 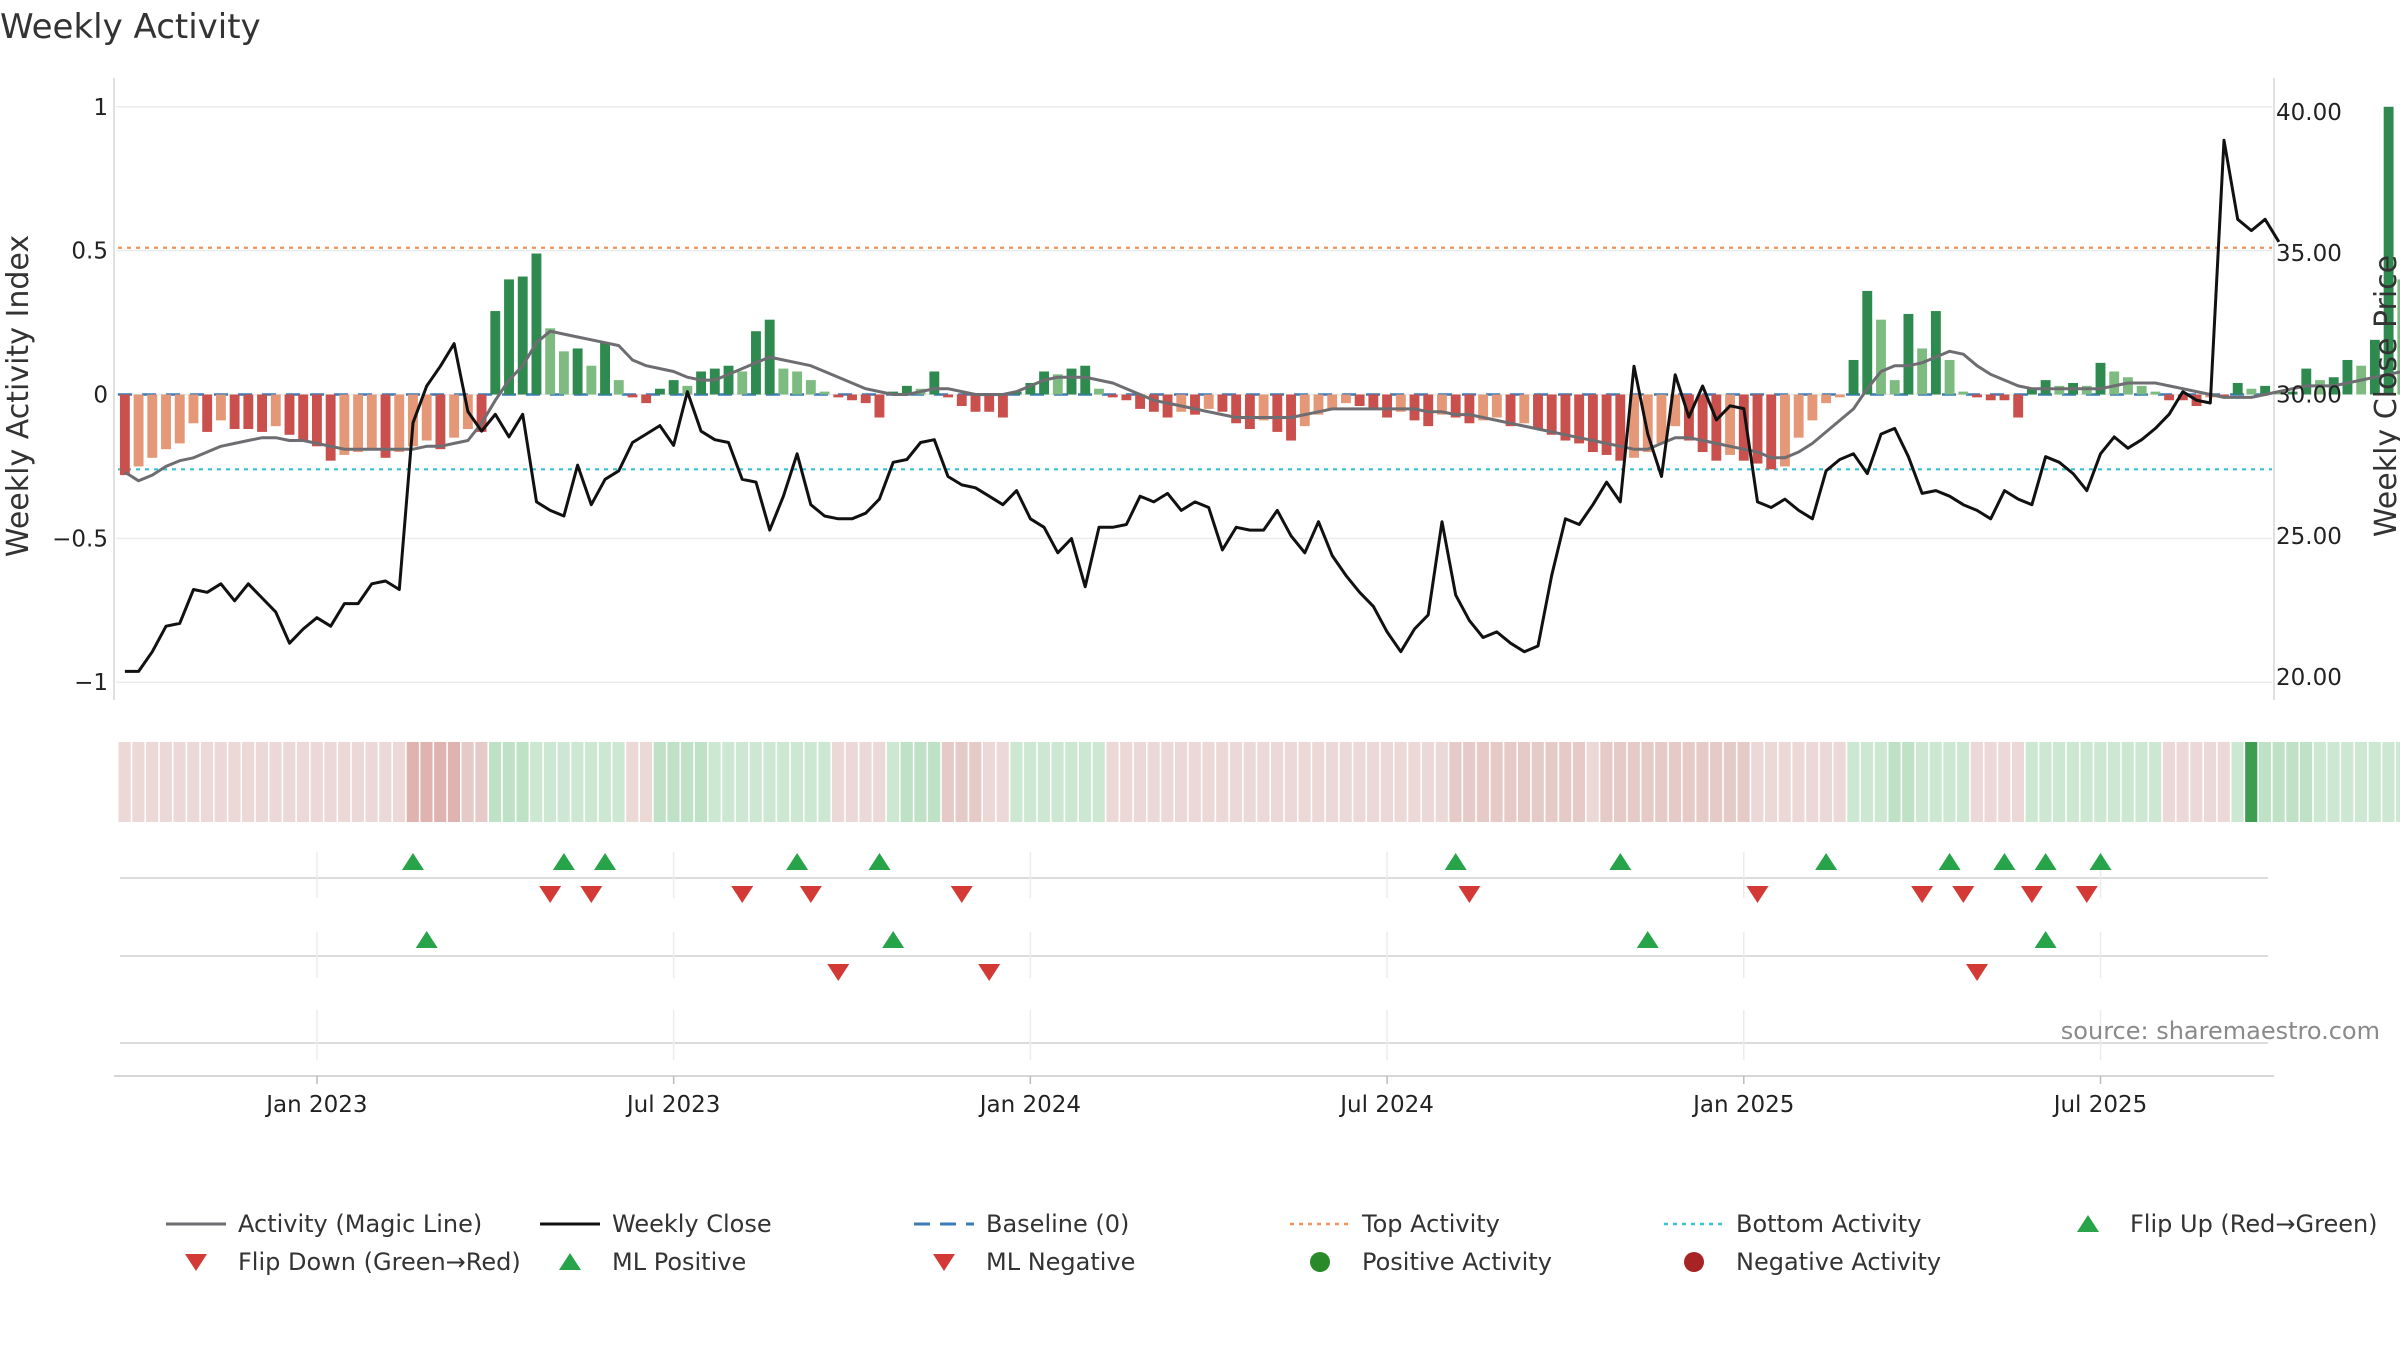 I want to click on chart-title: Weekly Activity, so click(x=130, y=27).